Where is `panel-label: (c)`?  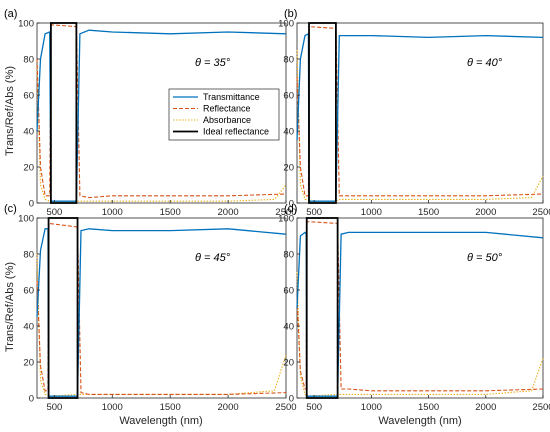 panel-label: (c) is located at coordinates (10, 209).